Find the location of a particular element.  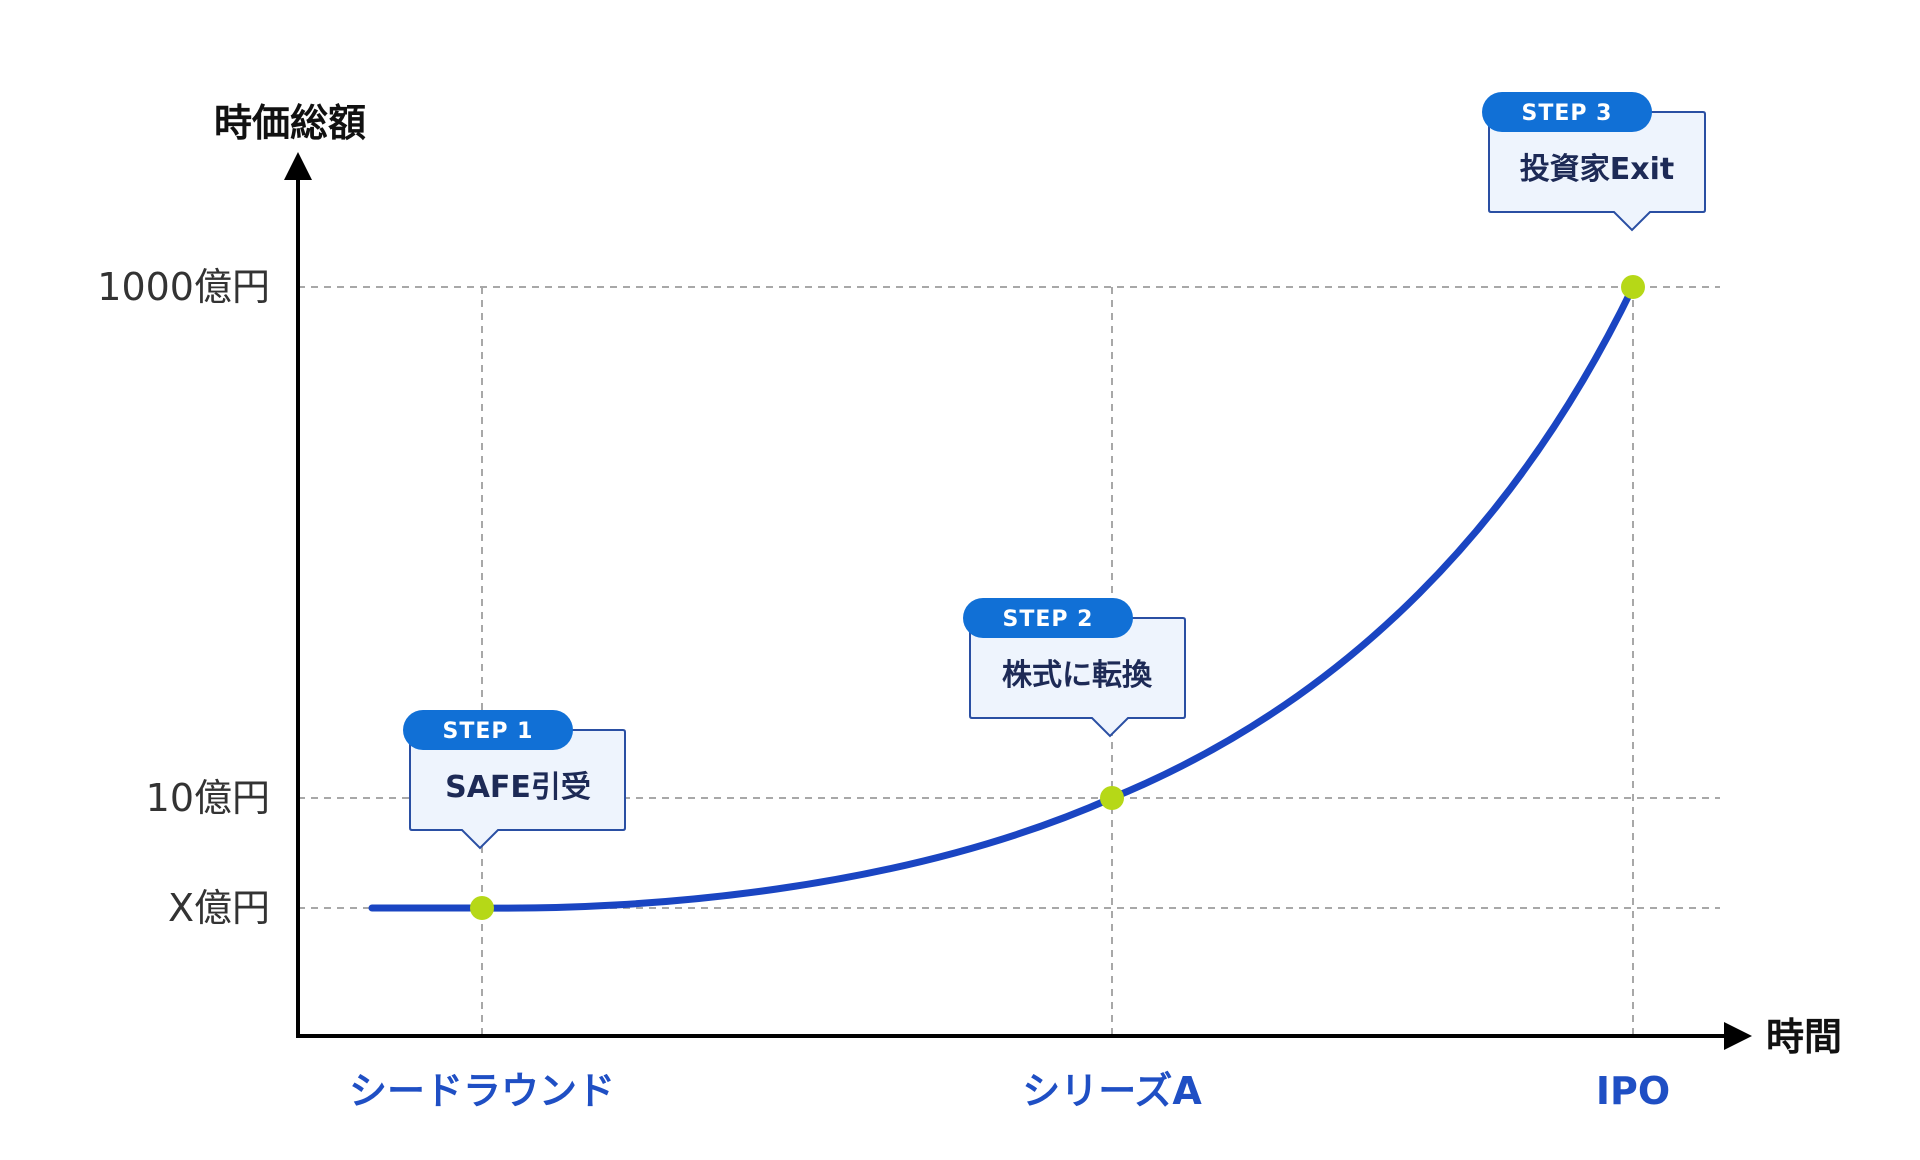

x-category-label-ipo: IPO is located at coordinates (1633, 1091).